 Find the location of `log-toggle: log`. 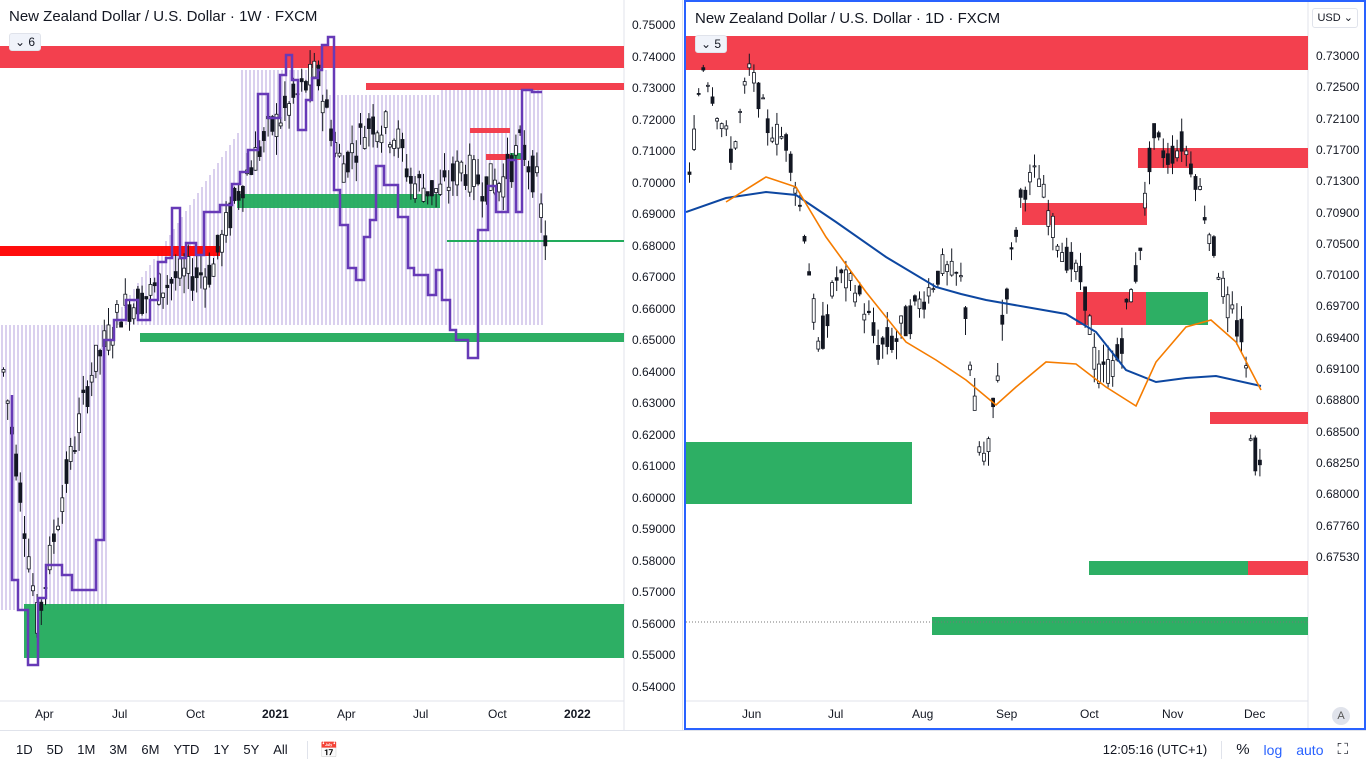

log-toggle: log is located at coordinates (1273, 749).